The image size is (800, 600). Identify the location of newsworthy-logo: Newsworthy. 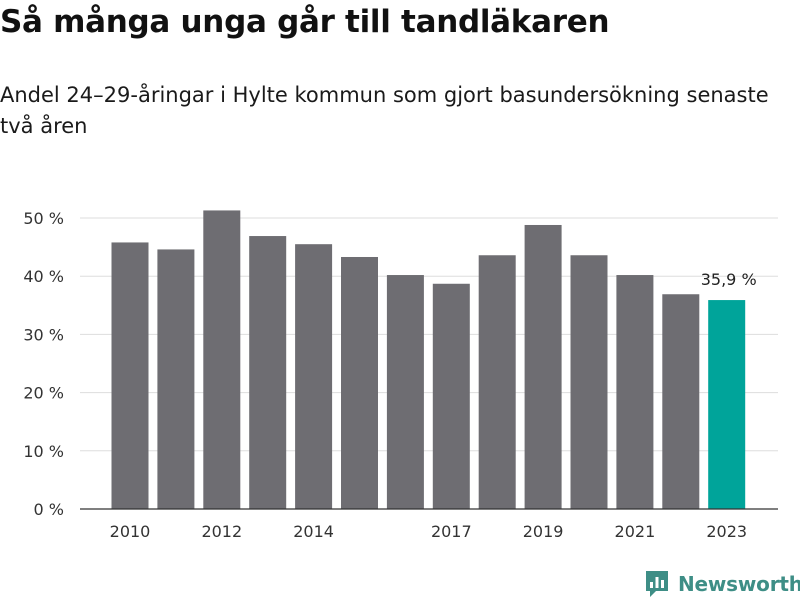
(722, 584).